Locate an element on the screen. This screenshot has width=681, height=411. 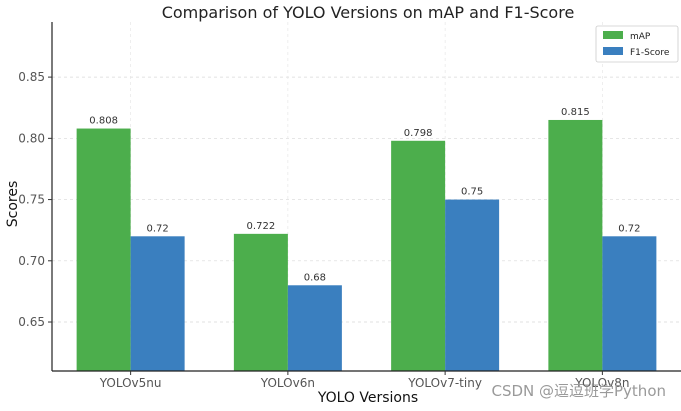
x-axis-label: YOLO Versions is located at coordinates (367, 398).